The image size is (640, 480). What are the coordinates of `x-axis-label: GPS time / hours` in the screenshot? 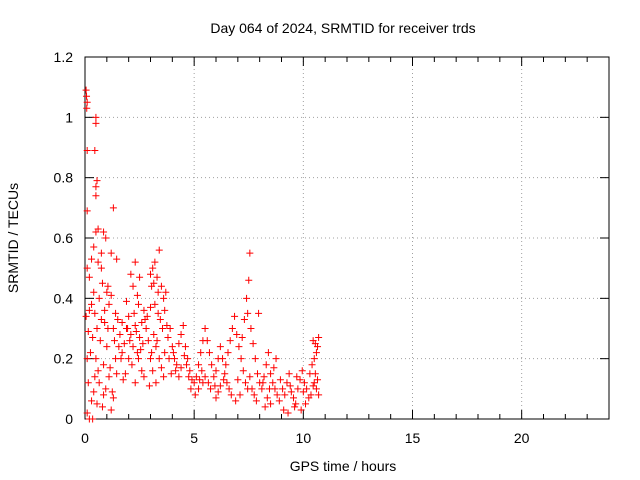 It's located at (343, 466).